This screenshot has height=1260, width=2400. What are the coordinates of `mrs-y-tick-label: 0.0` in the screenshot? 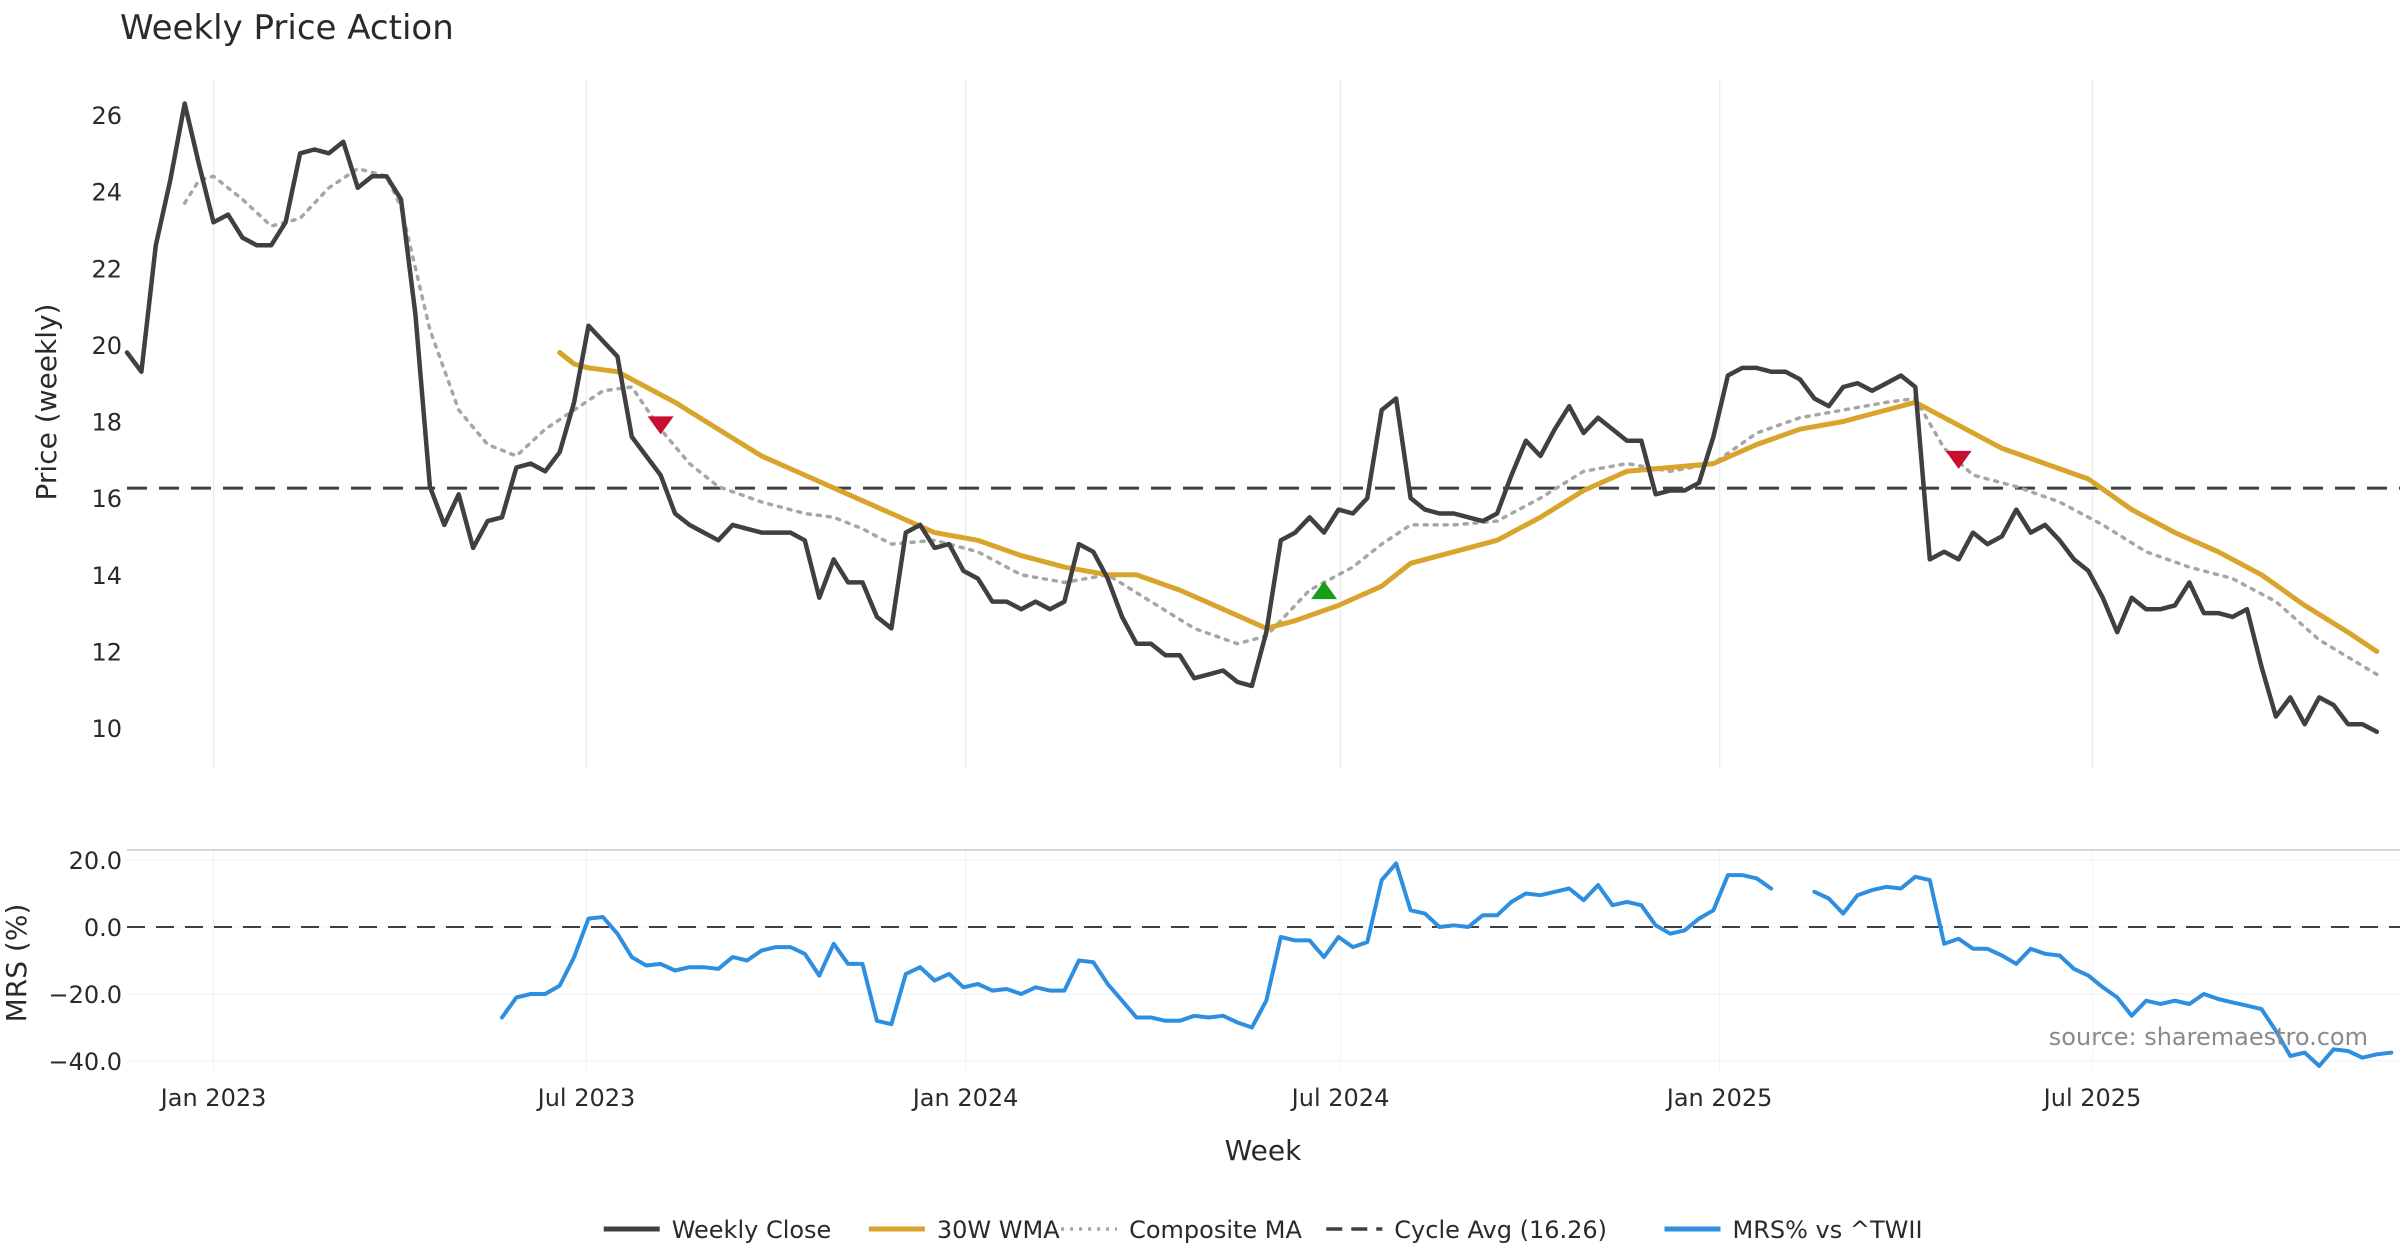 It's located at (103, 928).